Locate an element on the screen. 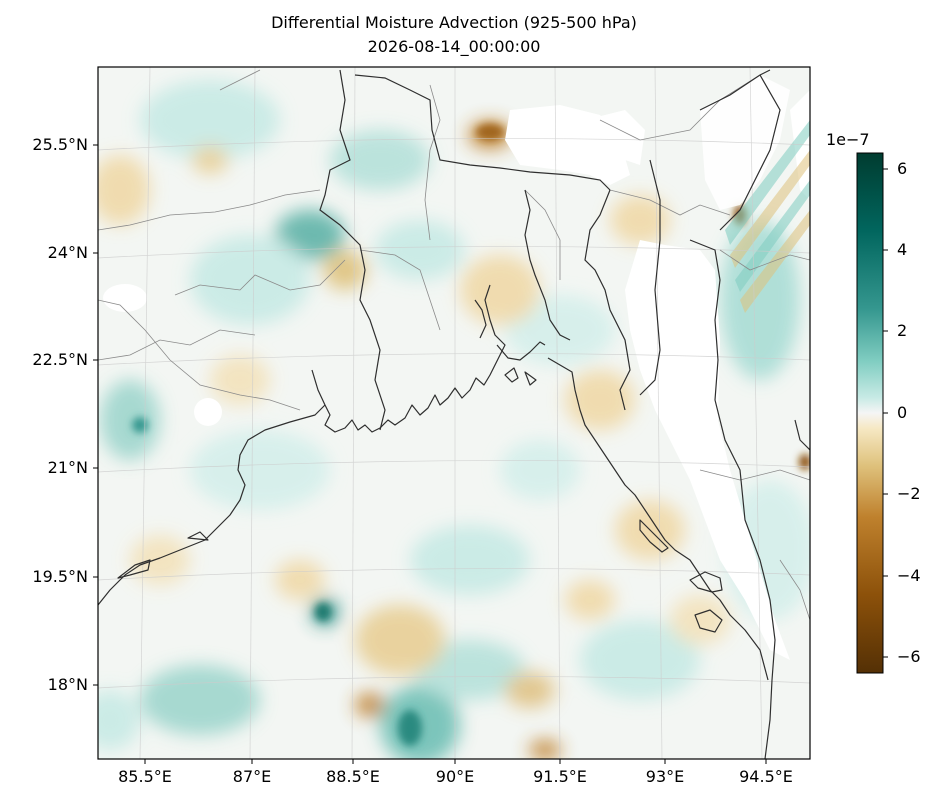  lon-tick-label: 87°E is located at coordinates (252, 776).